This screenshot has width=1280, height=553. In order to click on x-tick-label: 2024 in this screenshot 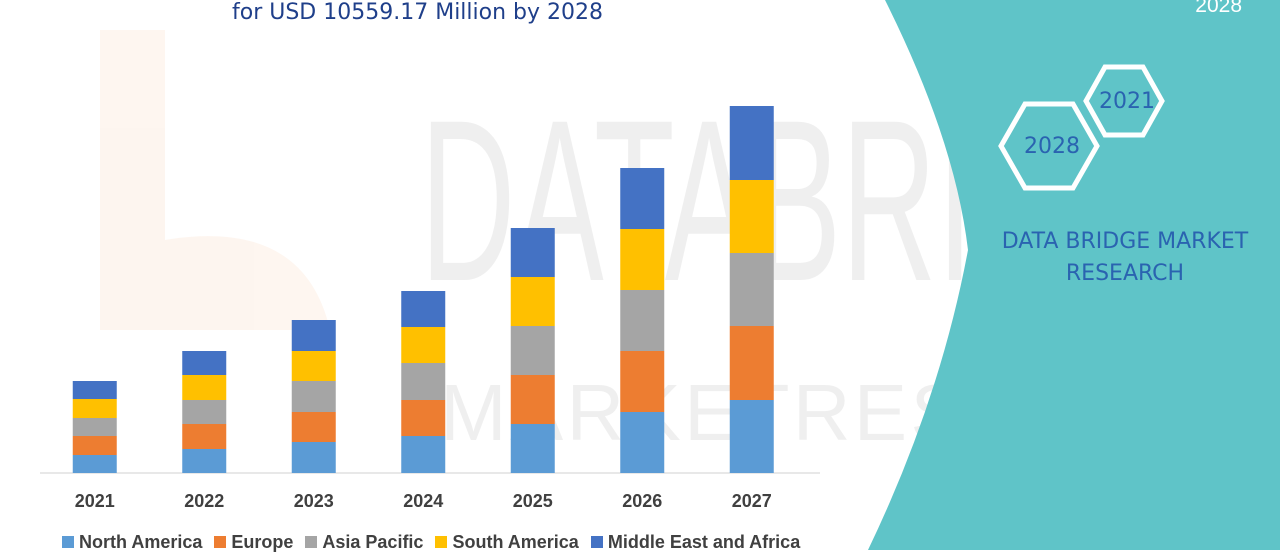, I will do `click(423, 501)`.